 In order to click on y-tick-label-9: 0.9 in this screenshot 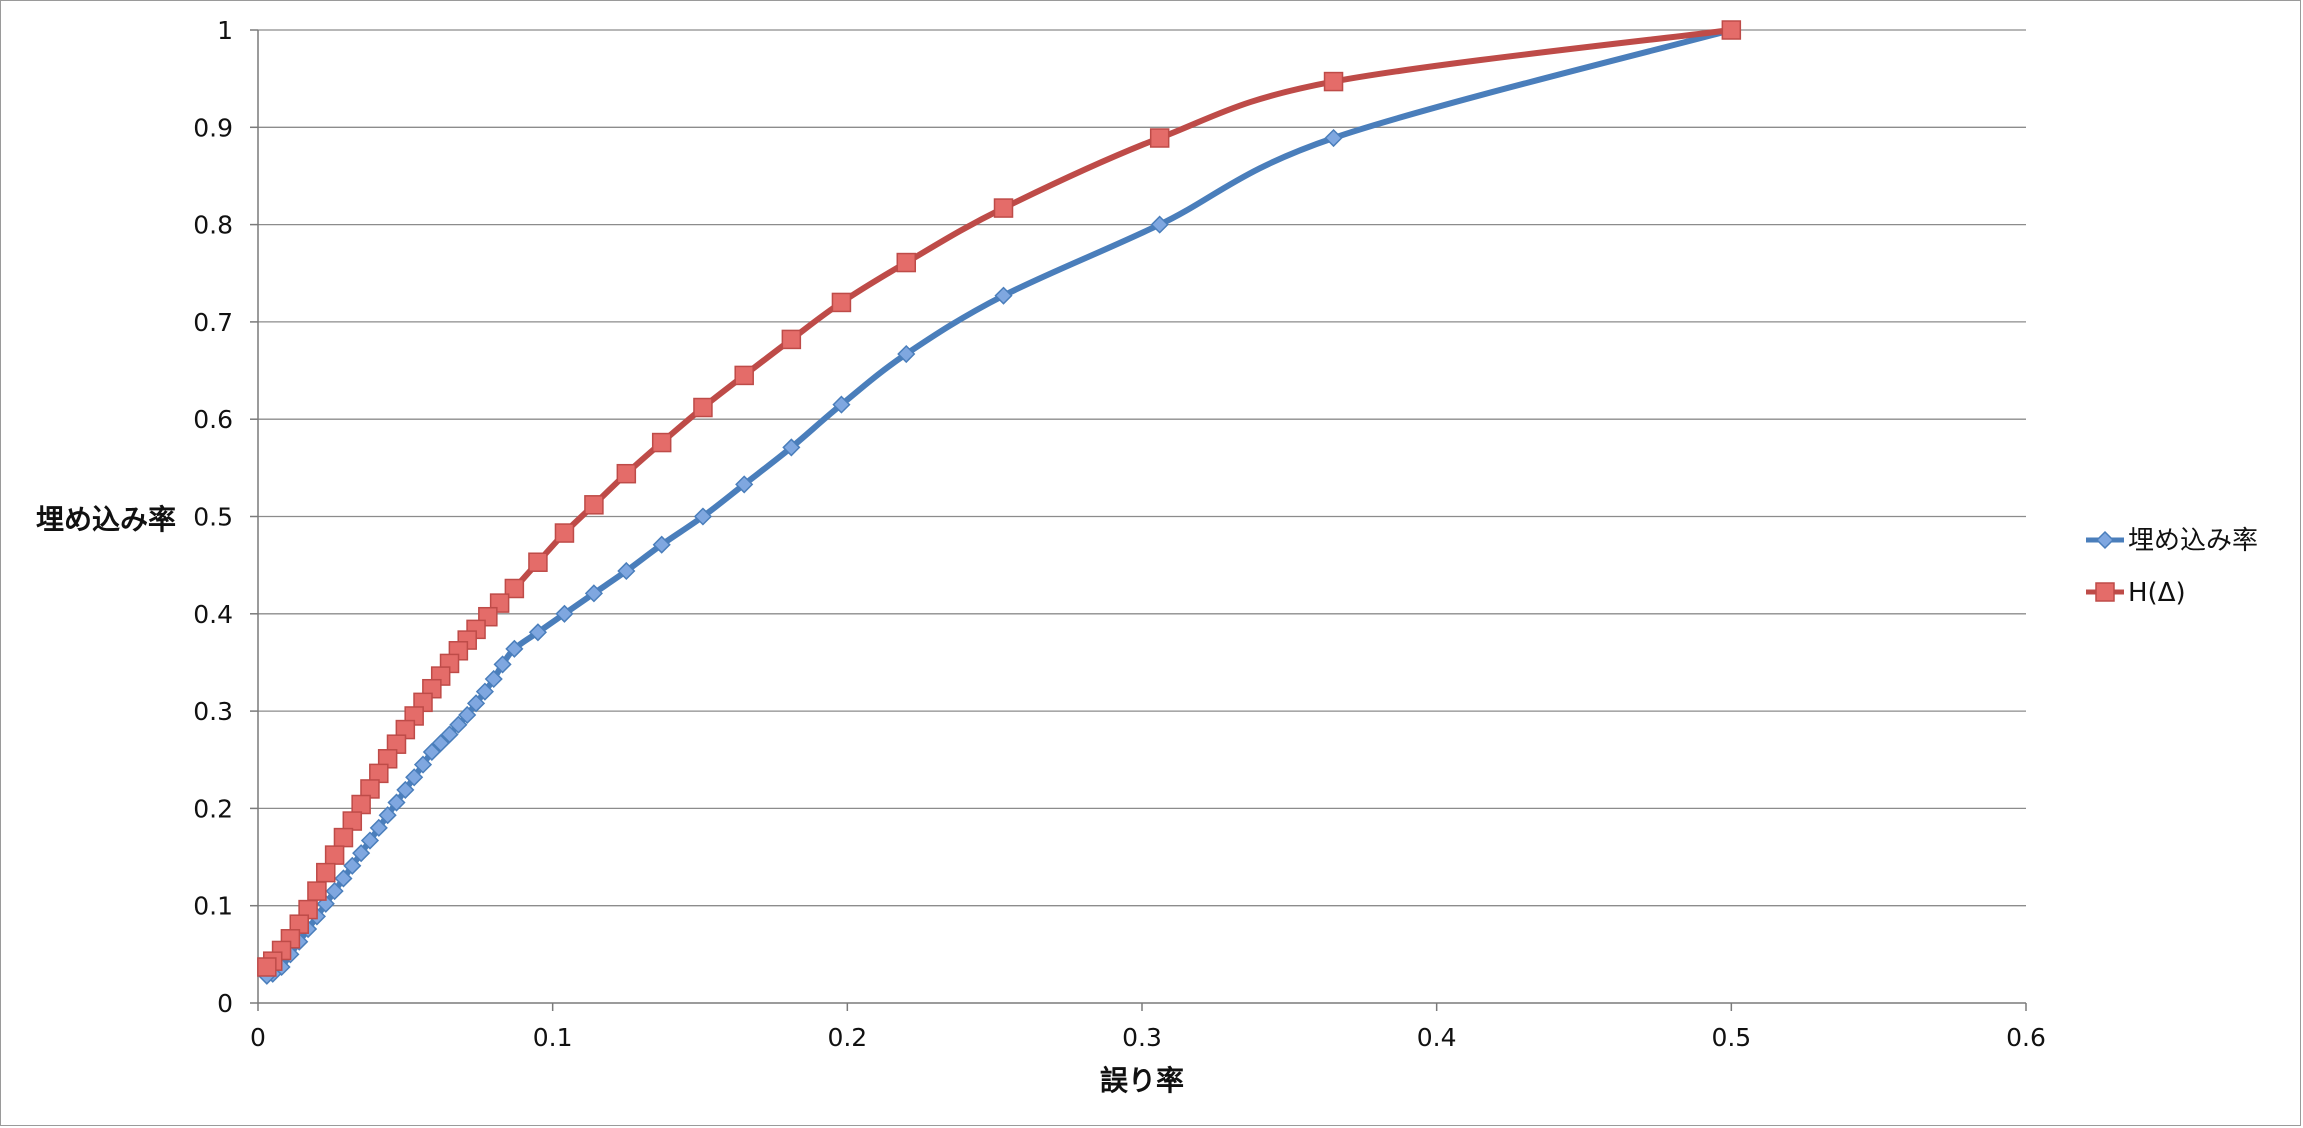, I will do `click(213, 127)`.